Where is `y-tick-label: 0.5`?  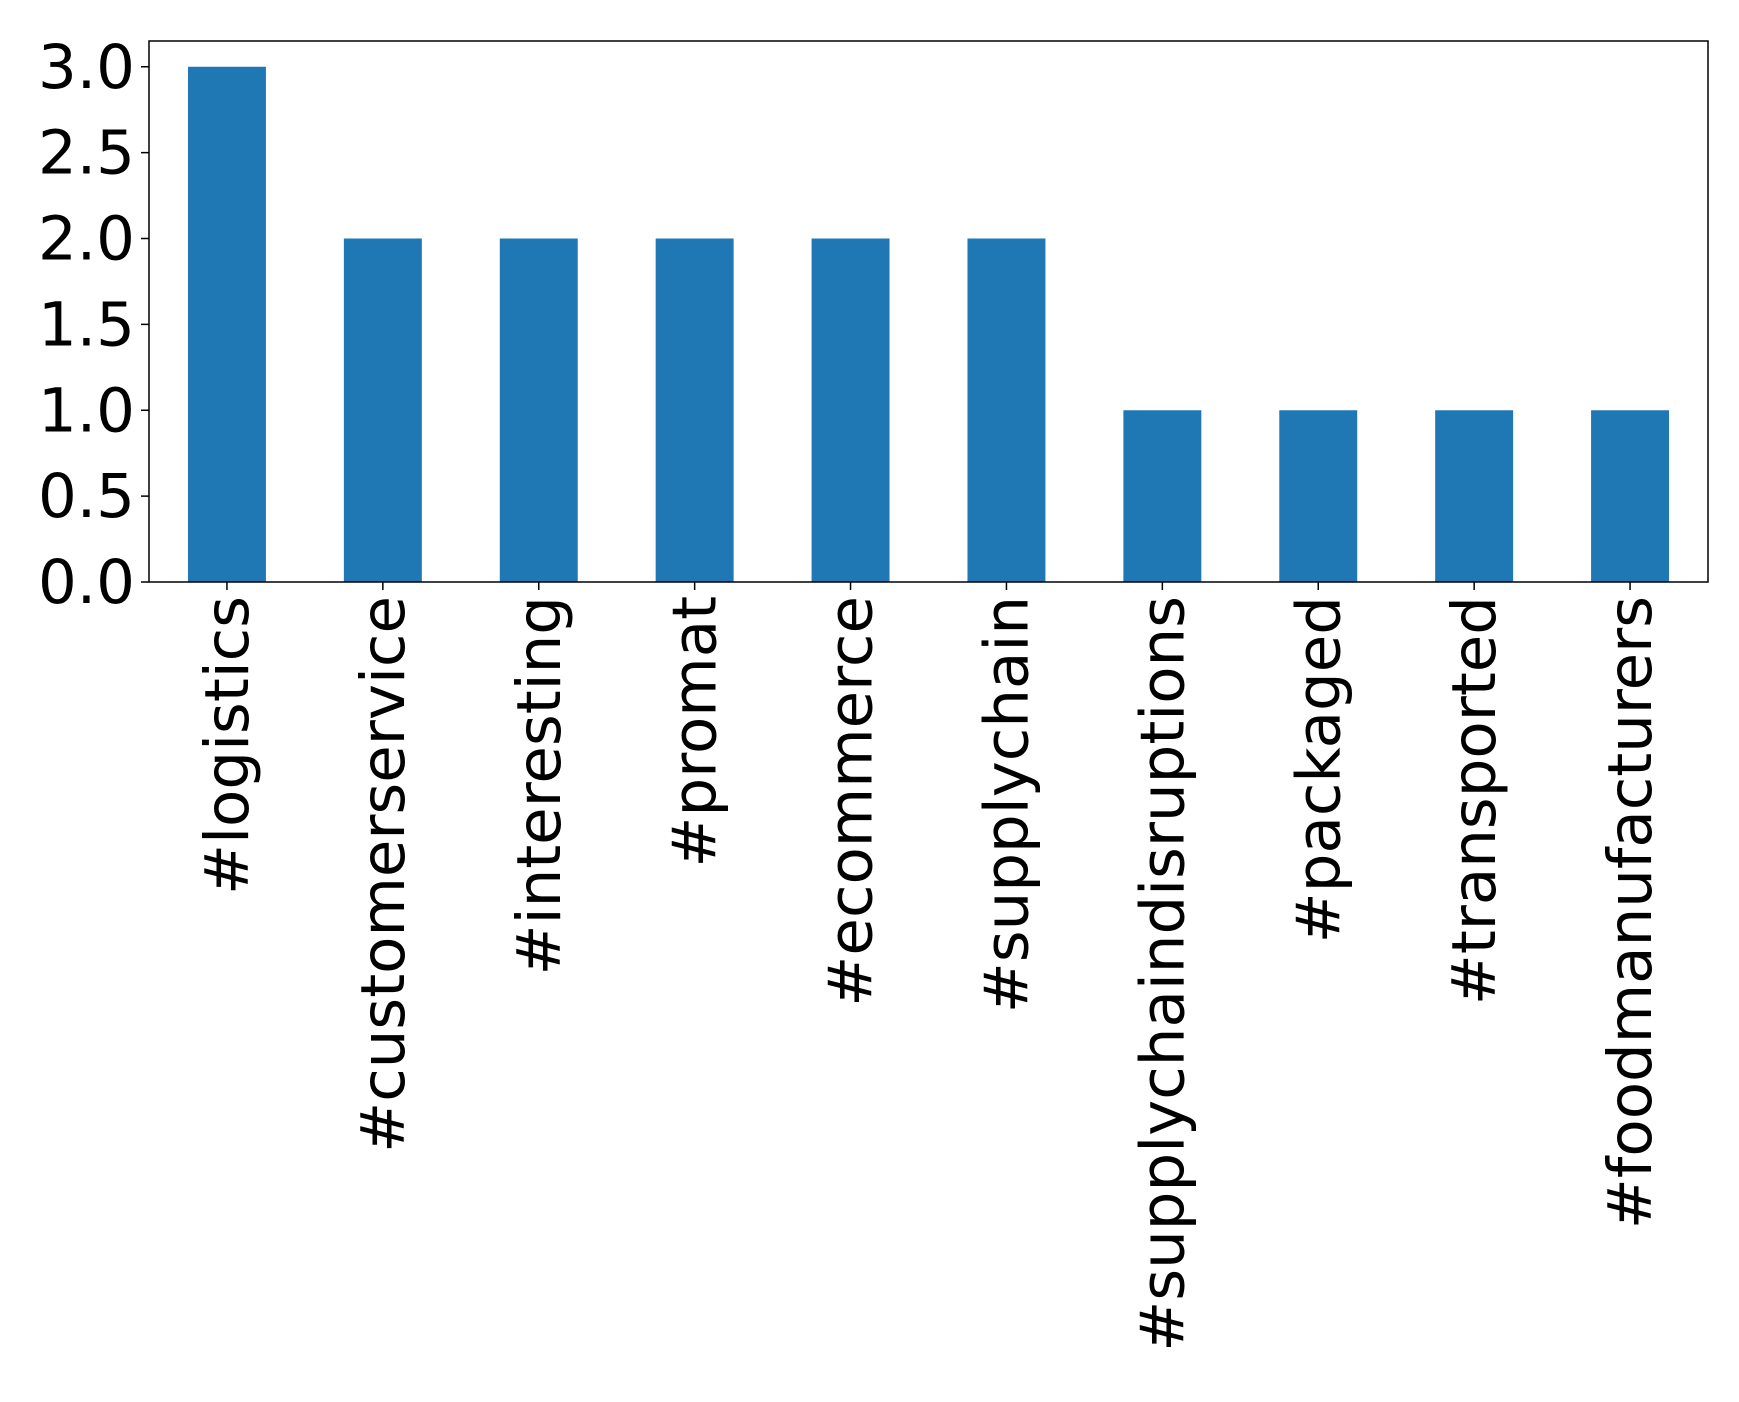 y-tick-label: 0.5 is located at coordinates (86, 496).